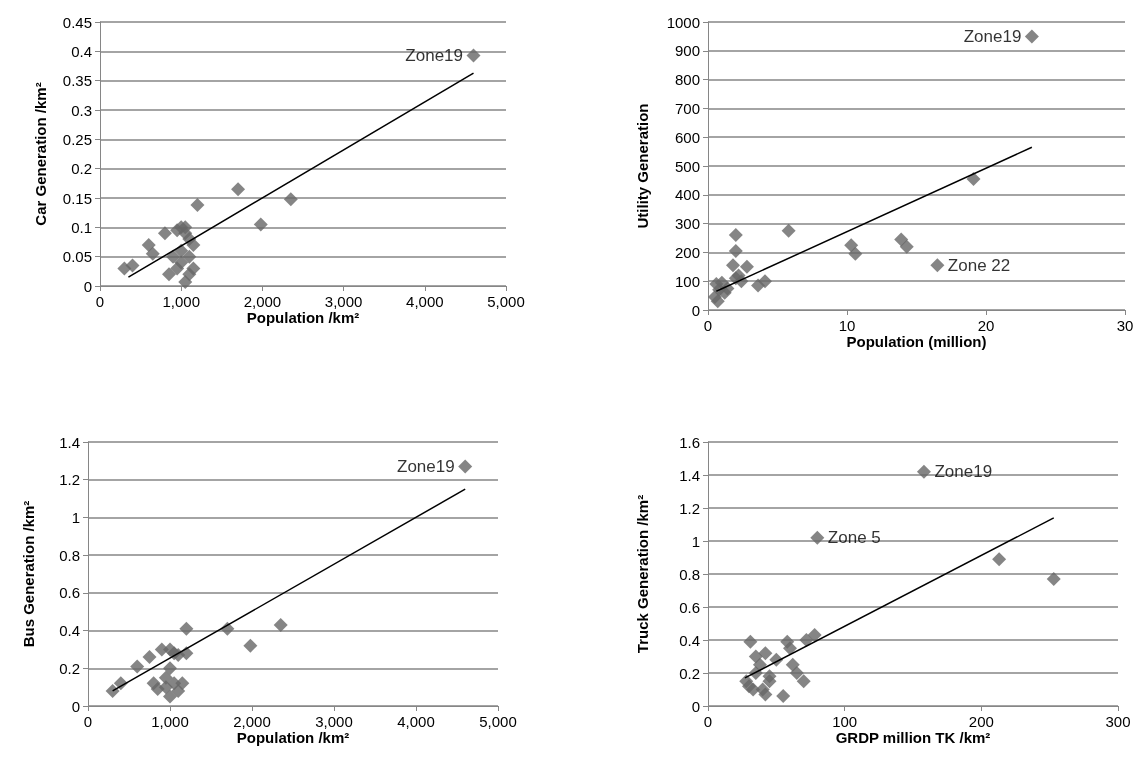 The image size is (1139, 773). I want to click on y-tick-label: 300, so click(687, 224).